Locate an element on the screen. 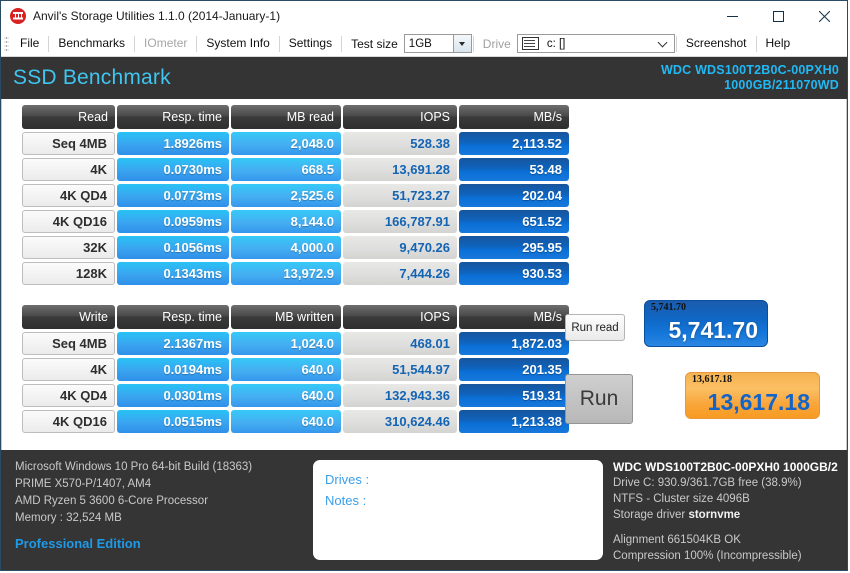  drive-driver-label: Storage driver is located at coordinates (649, 515).